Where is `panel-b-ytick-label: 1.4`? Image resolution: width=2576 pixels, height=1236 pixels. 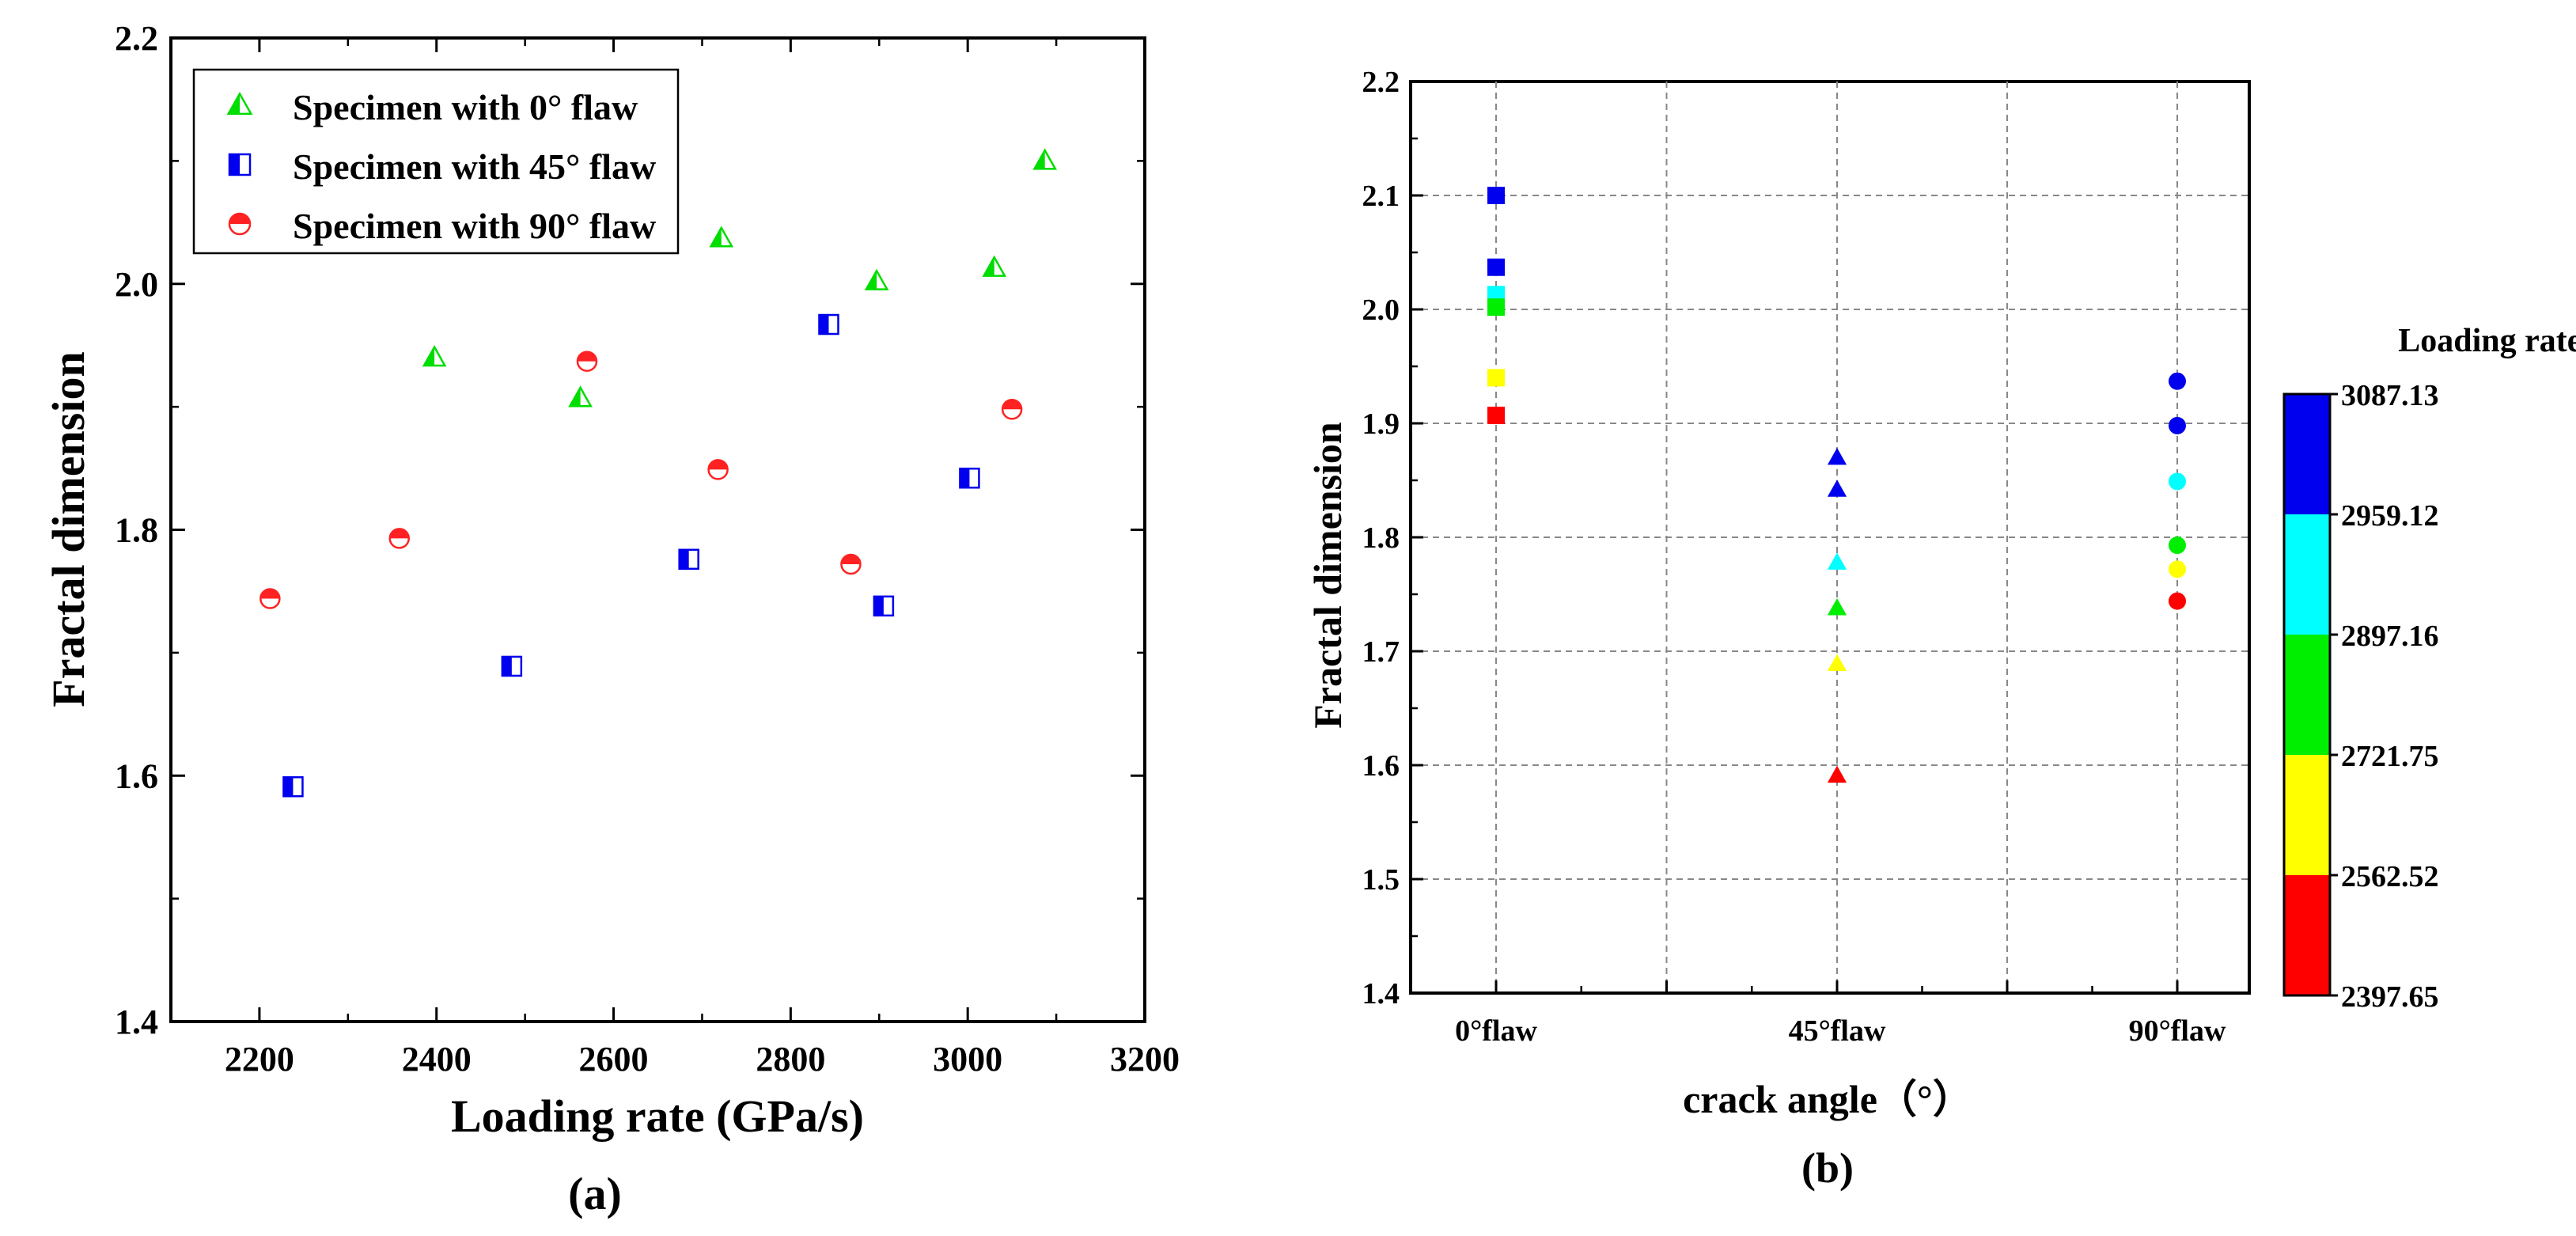
panel-b-ytick-label: 1.4 is located at coordinates (1381, 993).